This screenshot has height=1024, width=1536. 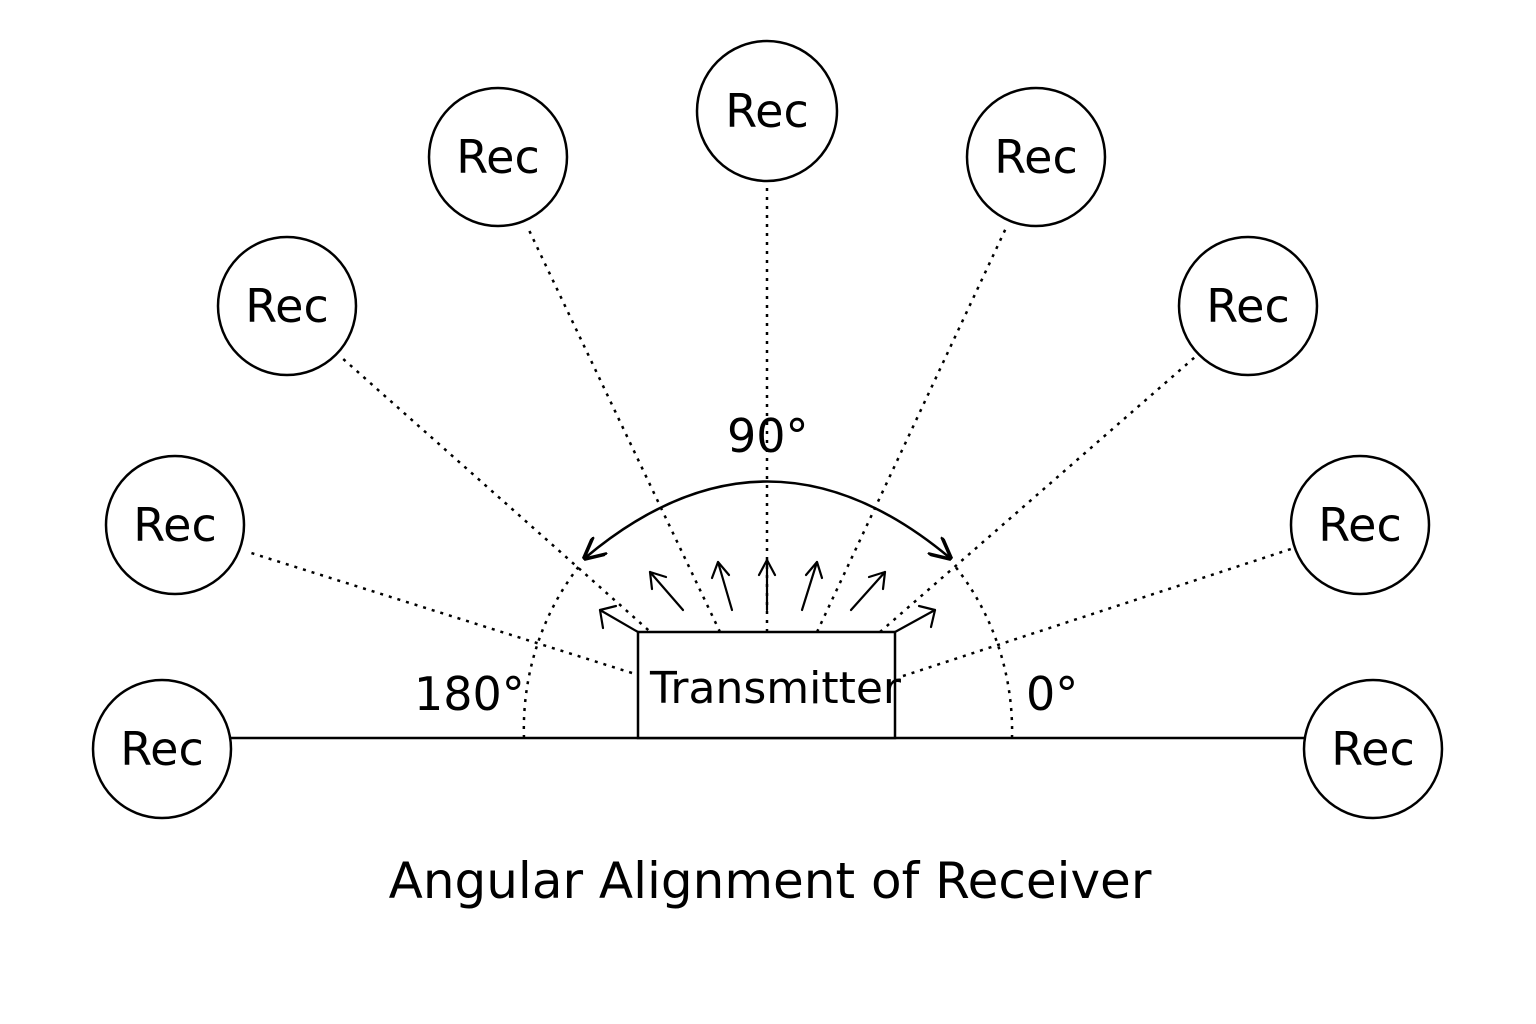 What do you see at coordinates (767, 519) in the screenshot?
I see `angle-arc-double-arrow` at bounding box center [767, 519].